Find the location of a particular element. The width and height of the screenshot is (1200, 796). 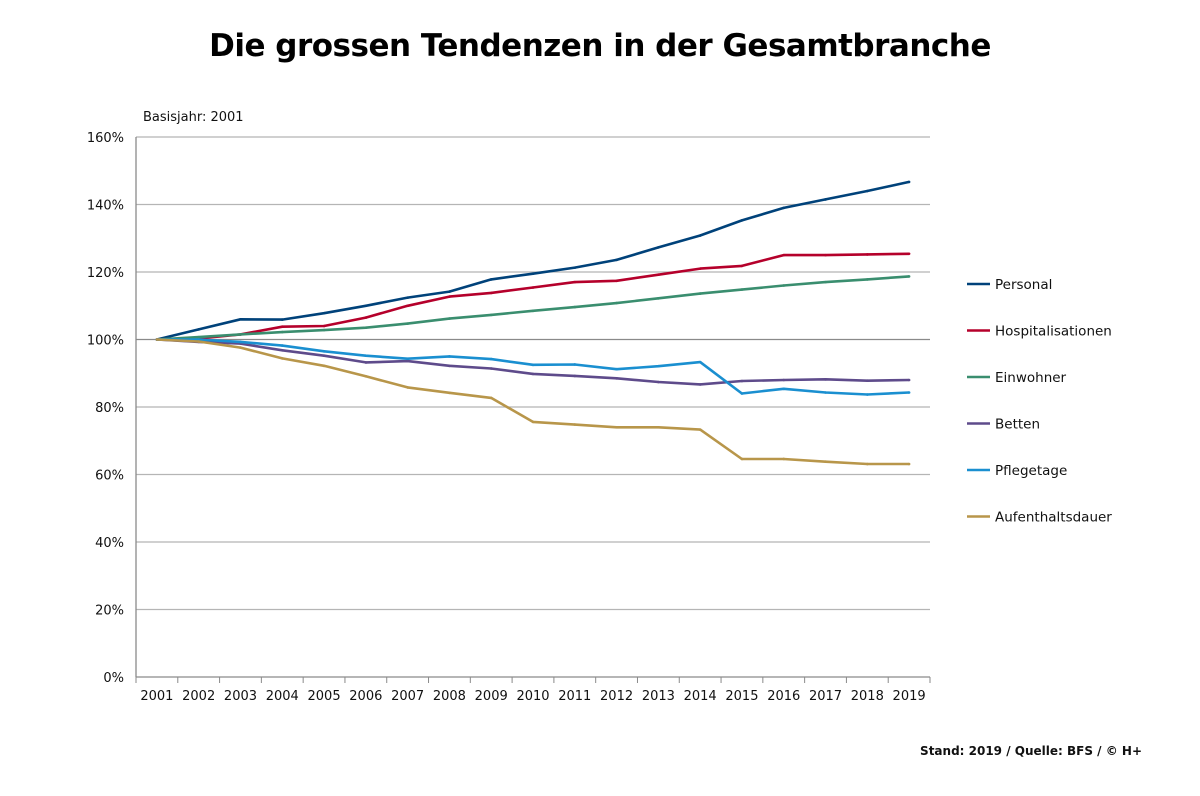

x-tick-label: 2018 is located at coordinates (867, 696).